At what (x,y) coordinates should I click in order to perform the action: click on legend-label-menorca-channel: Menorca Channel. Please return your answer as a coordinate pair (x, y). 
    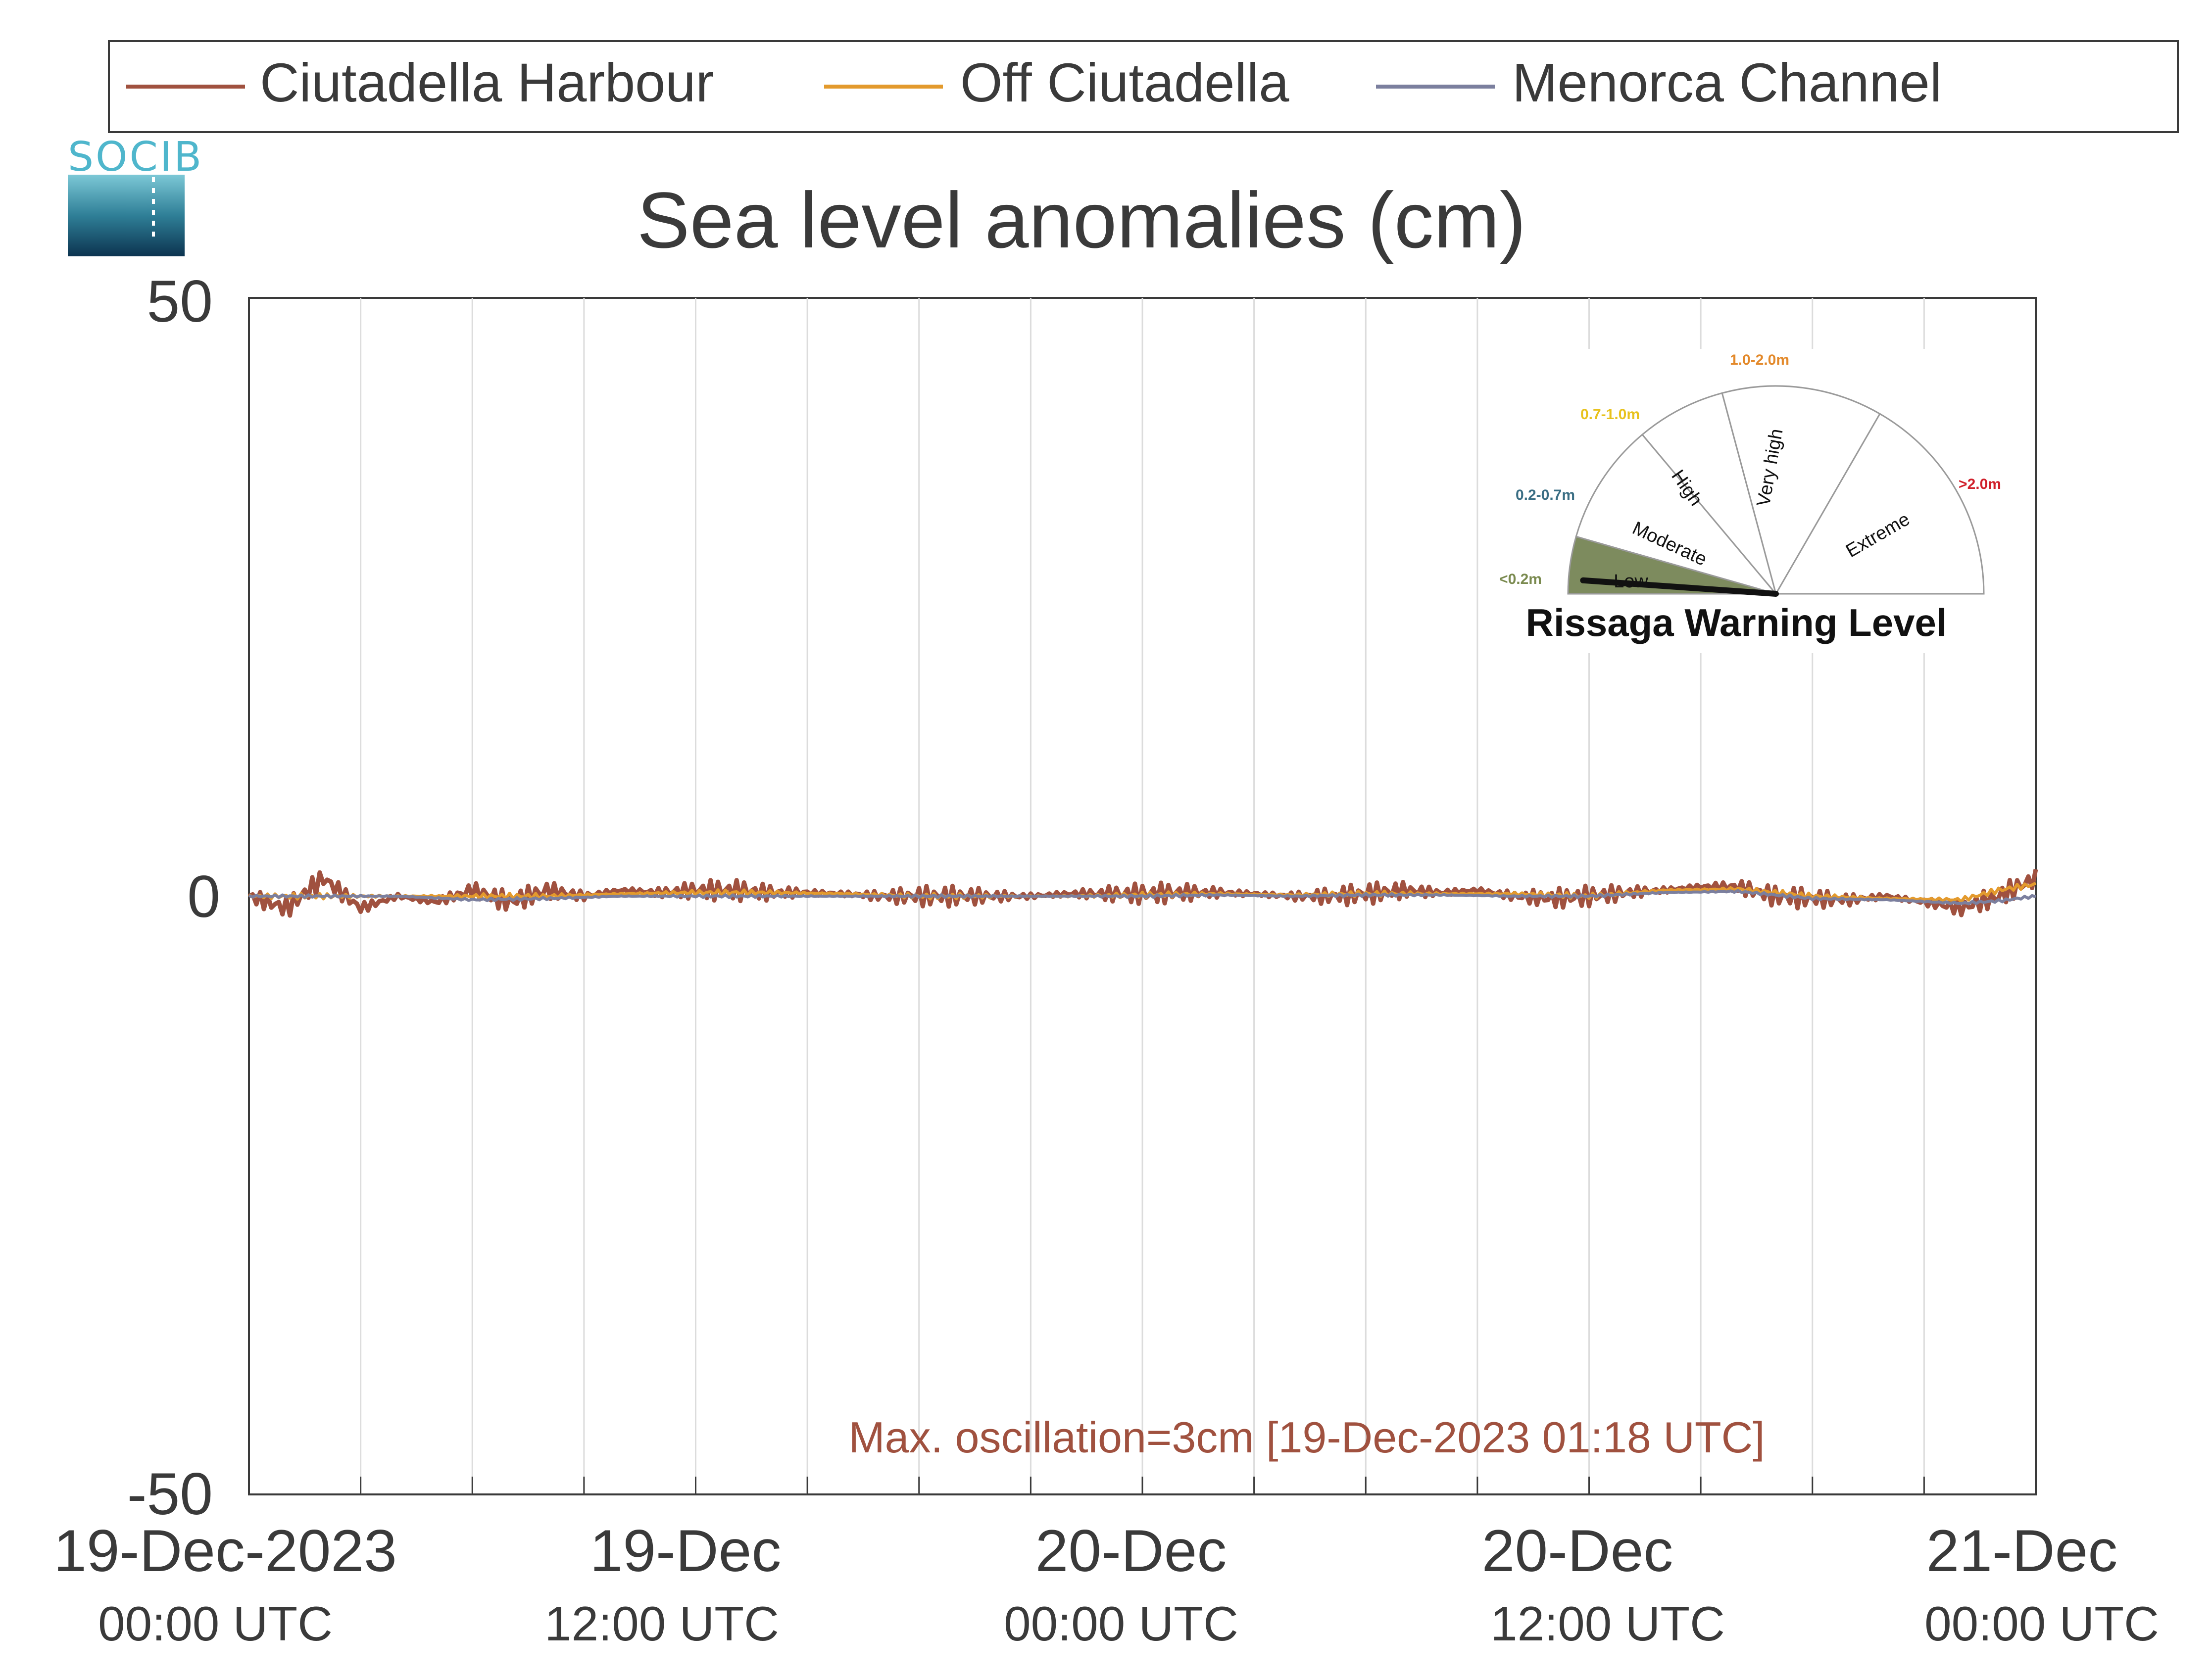
    Looking at the image, I should click on (1727, 82).